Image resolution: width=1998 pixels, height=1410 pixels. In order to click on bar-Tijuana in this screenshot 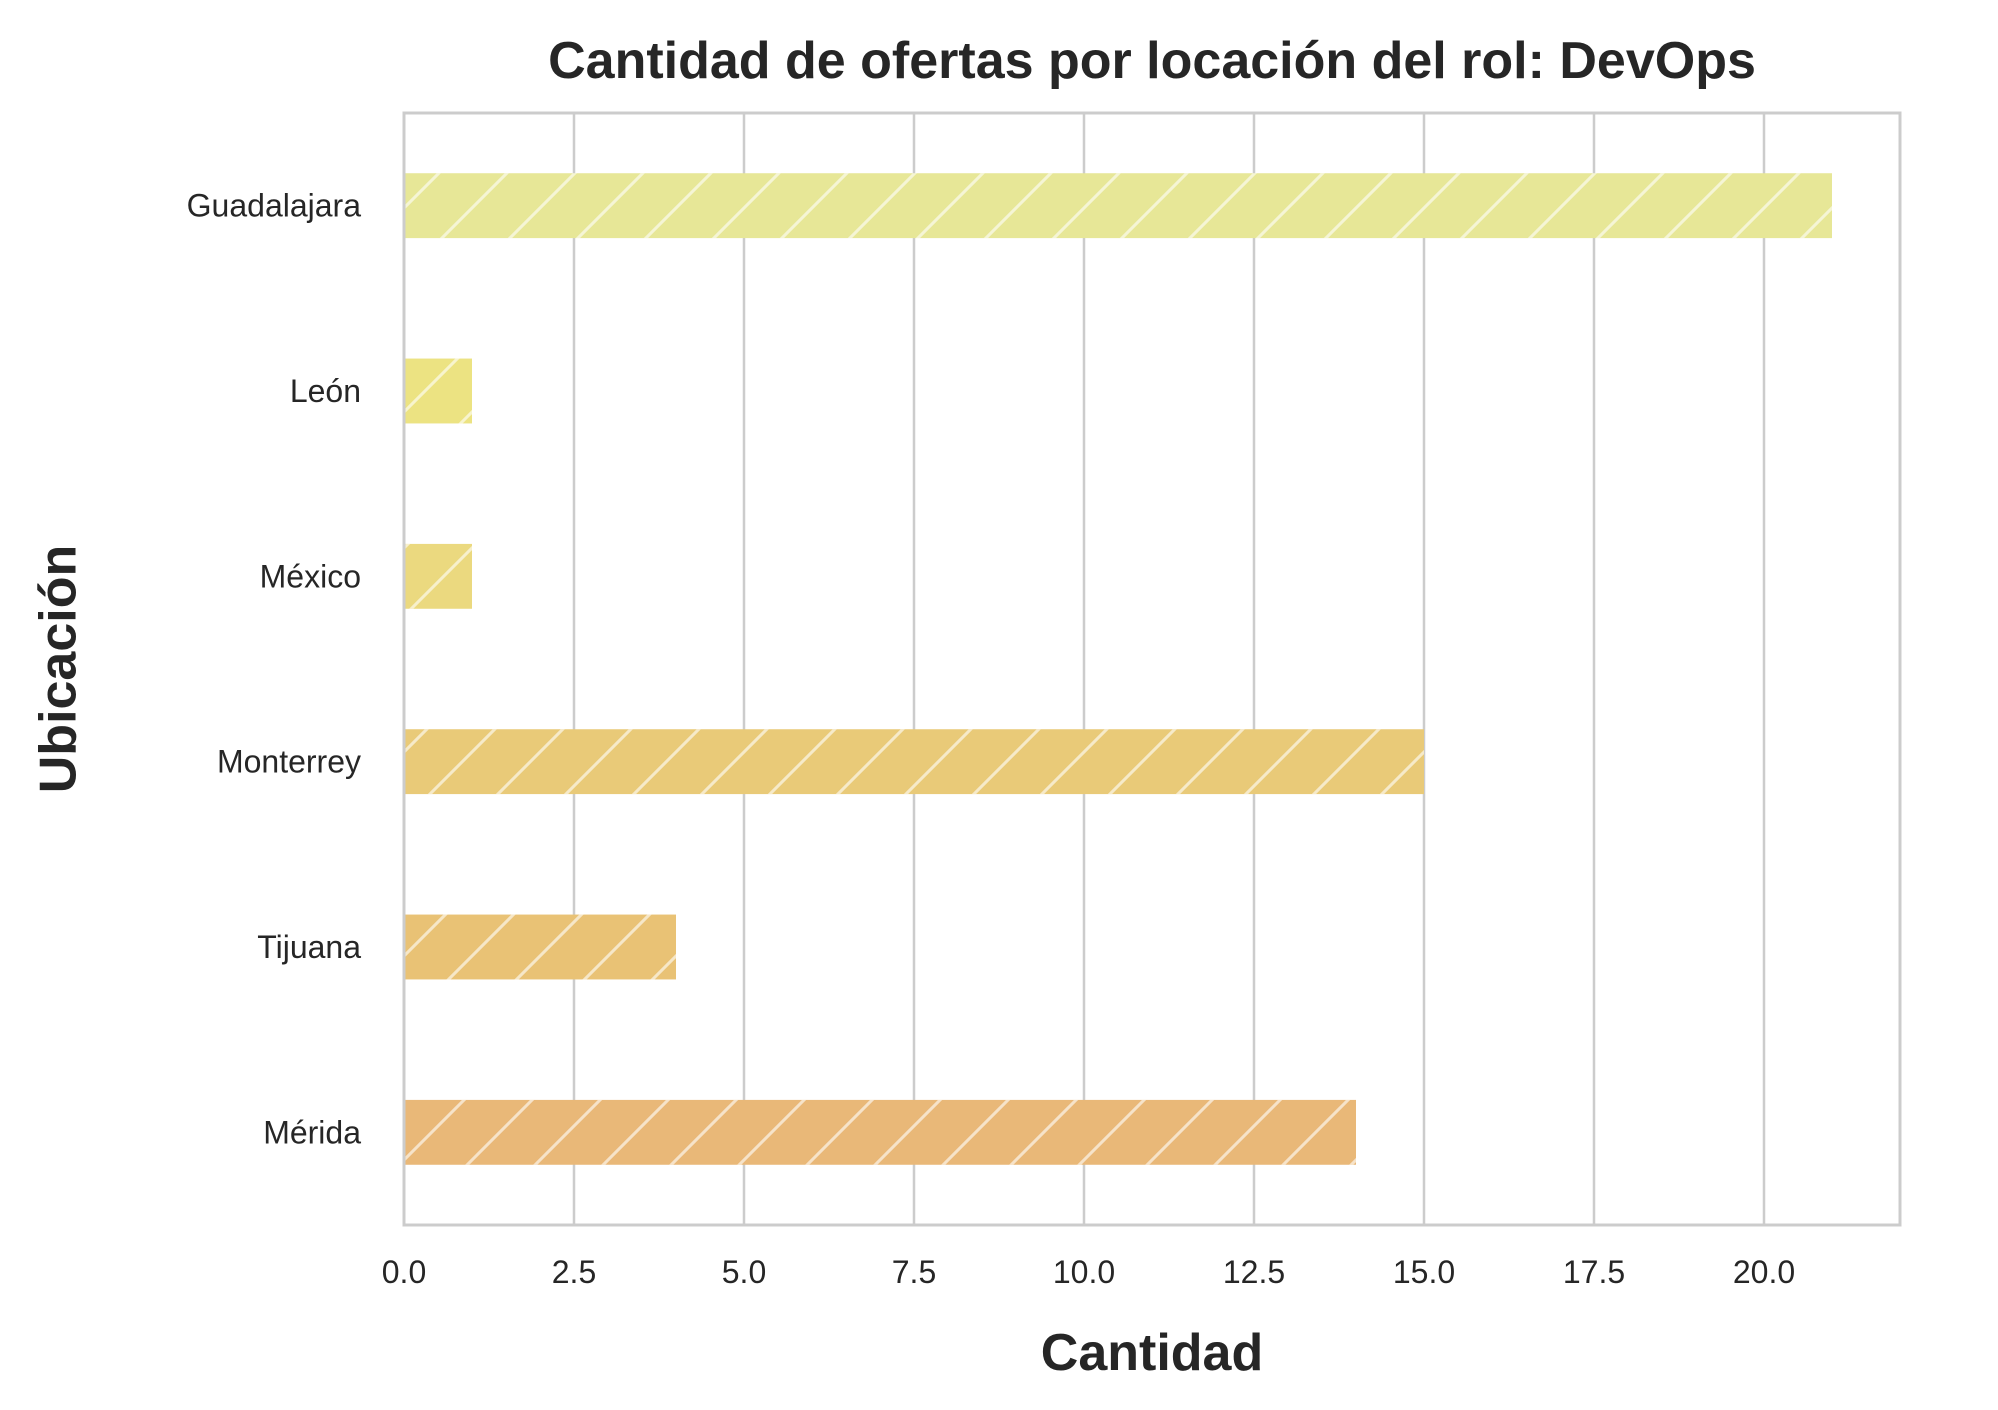, I will do `click(540, 947)`.